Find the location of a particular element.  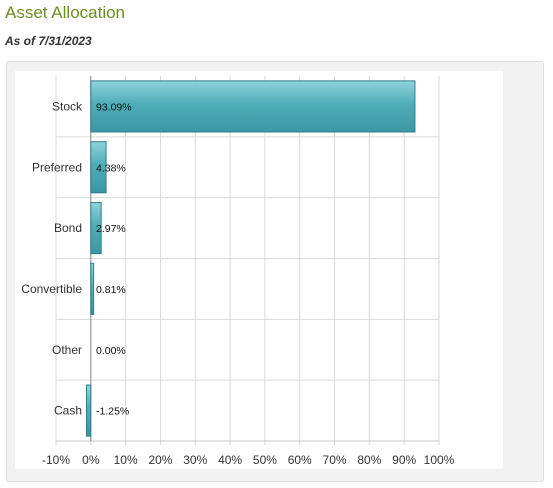

bar-cash is located at coordinates (88, 410).